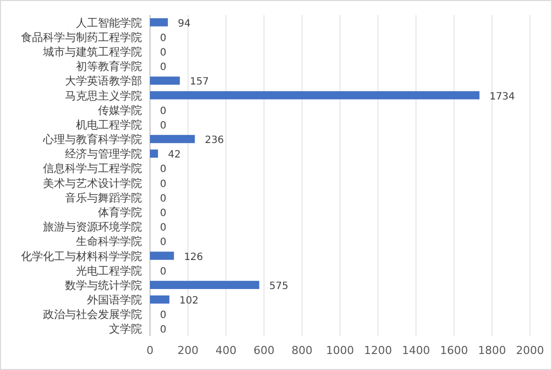 This screenshot has width=552, height=370. Describe the element at coordinates (188, 301) in the screenshot. I see `data-label: 102` at that location.